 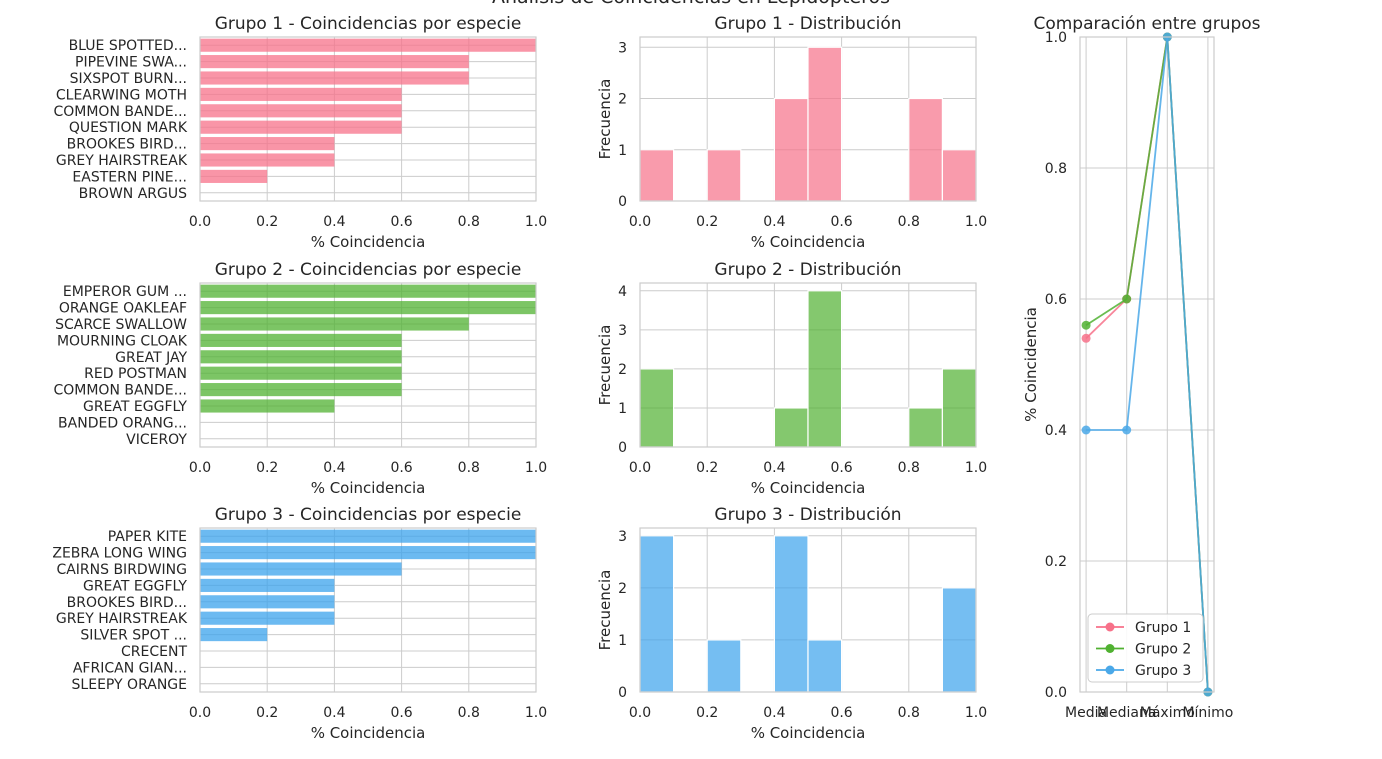 I want to click on category-label: MOURNING CLOAK, so click(x=122, y=341).